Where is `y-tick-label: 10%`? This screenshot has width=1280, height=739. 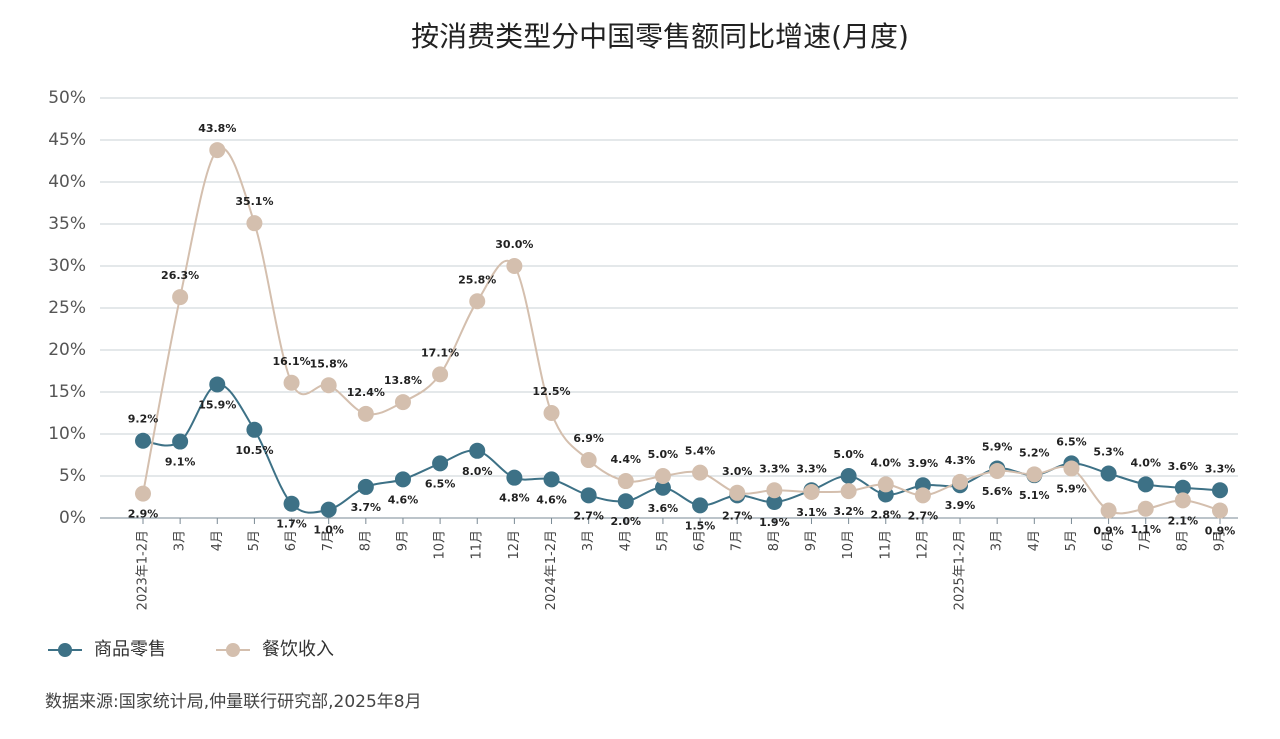
y-tick-label: 10% is located at coordinates (67, 434).